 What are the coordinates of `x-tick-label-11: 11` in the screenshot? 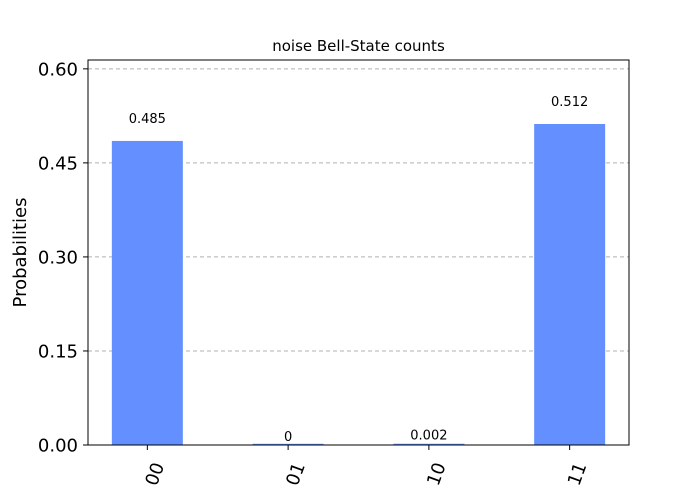 It's located at (578, 474).